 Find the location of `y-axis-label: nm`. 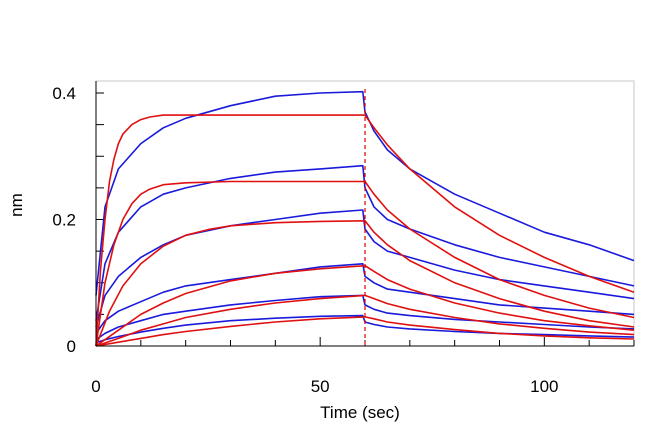

y-axis-label: nm is located at coordinates (16, 205).